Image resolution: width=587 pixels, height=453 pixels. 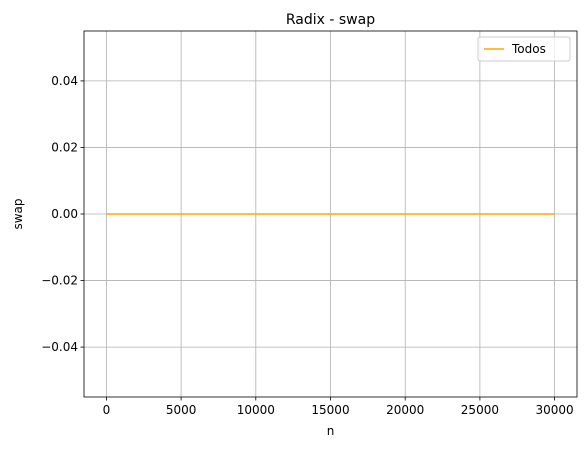 I want to click on x-tick-label: 30000, so click(x=554, y=410).